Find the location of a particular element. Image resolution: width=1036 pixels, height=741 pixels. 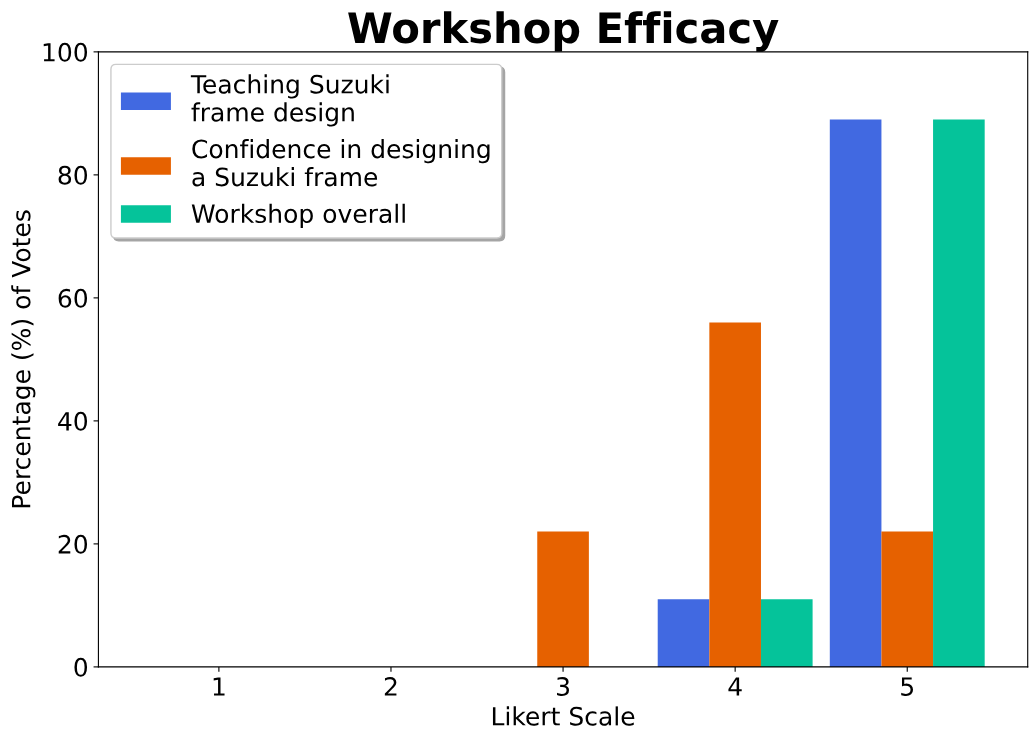

y-tick-label: 20 is located at coordinates (73, 544).